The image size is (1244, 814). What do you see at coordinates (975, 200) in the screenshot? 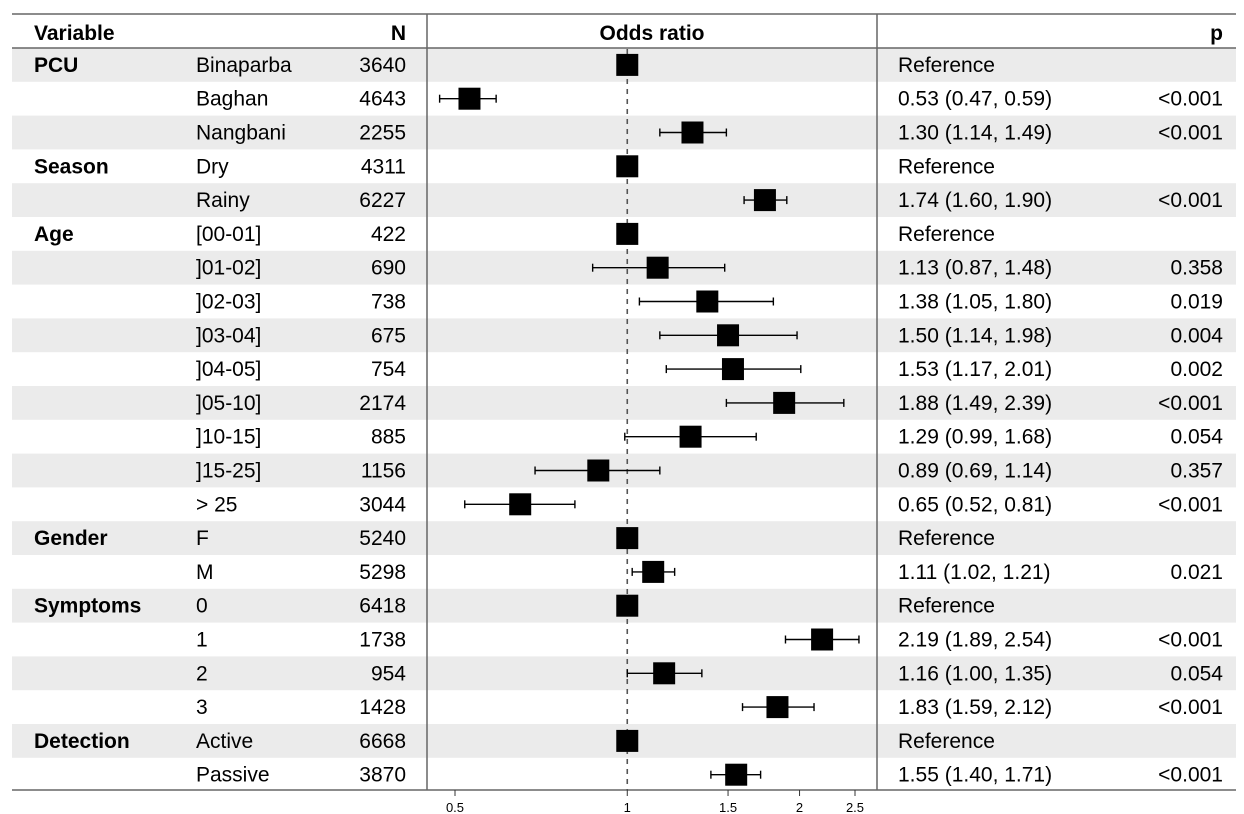
I see `ci-text: 1.74 (1.60, 1.90)` at bounding box center [975, 200].